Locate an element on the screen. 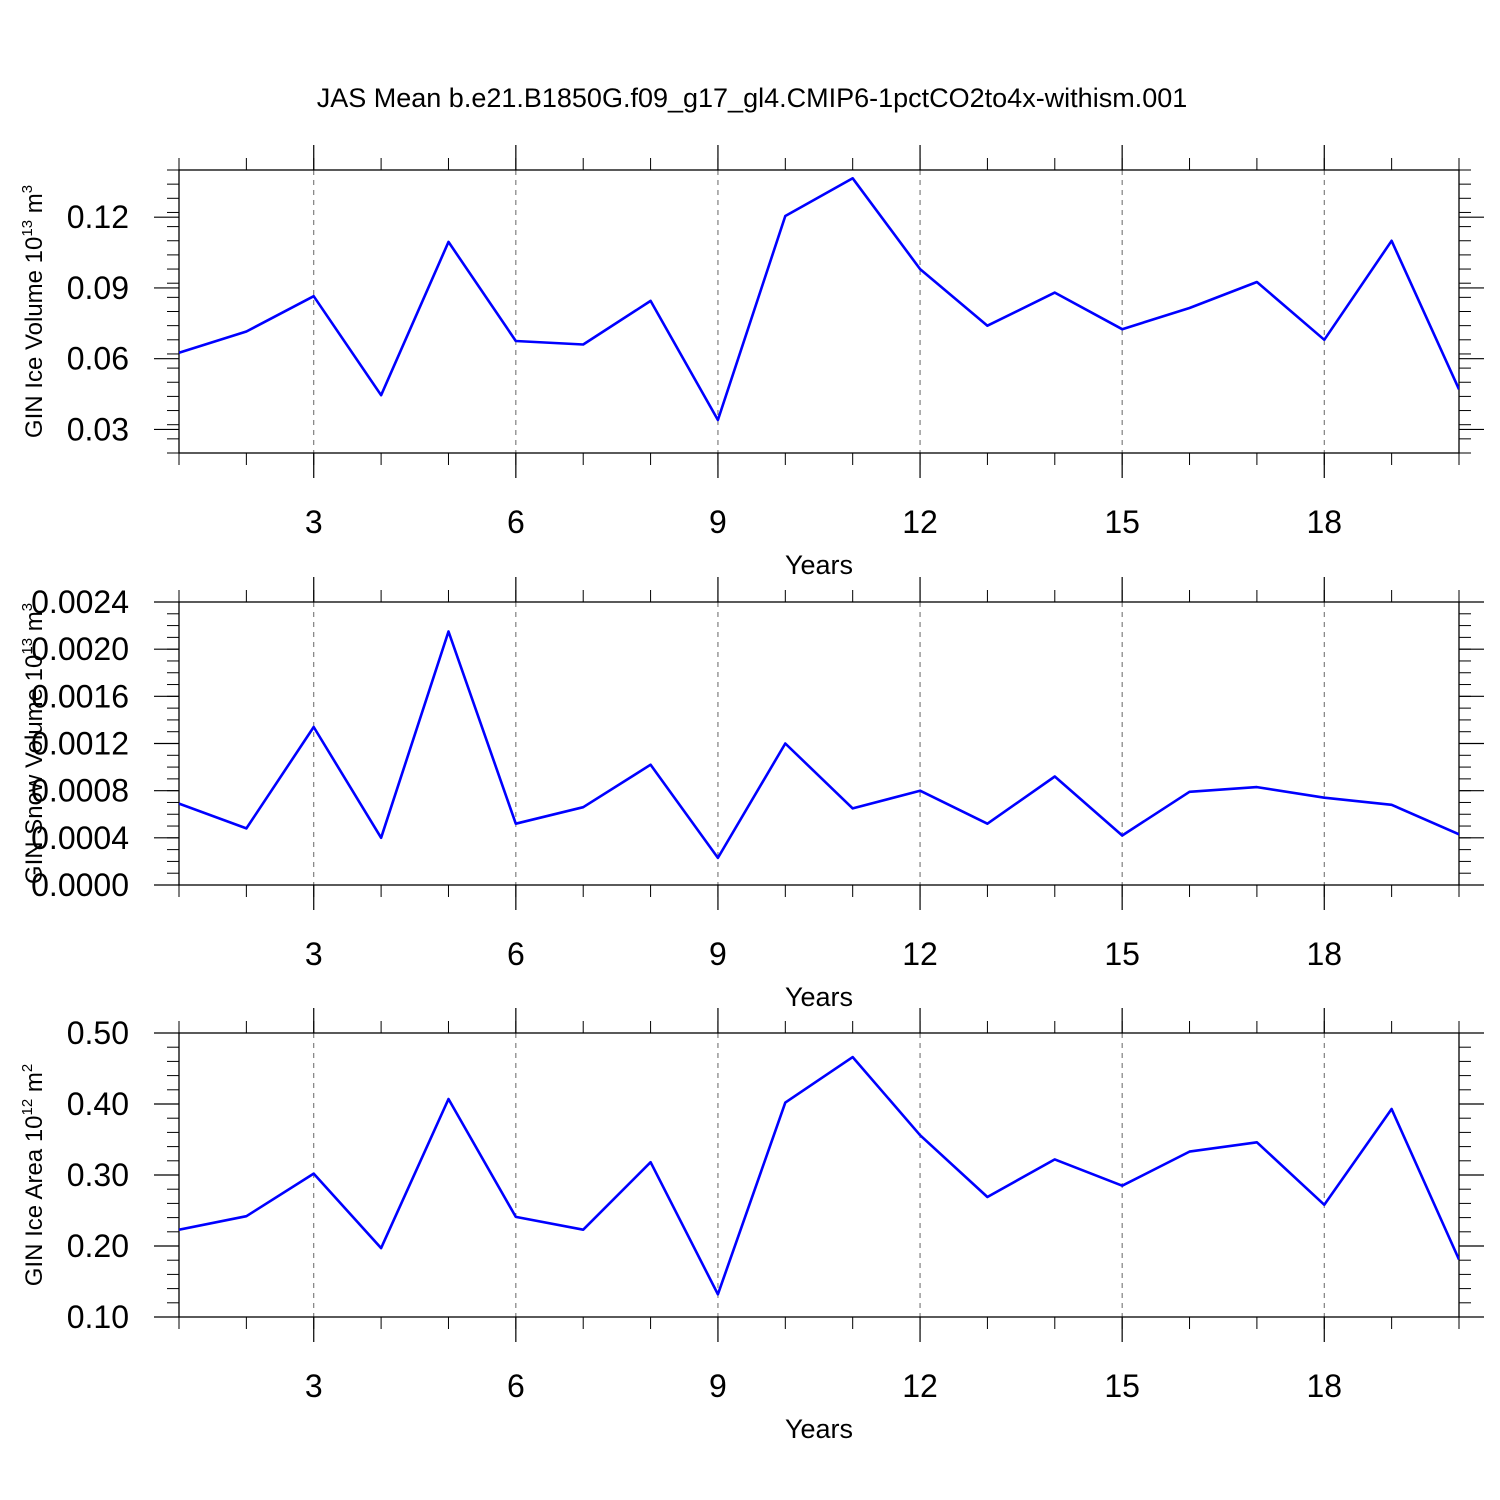 This screenshot has width=1500, height=1500. y-tick-label: 0.06 is located at coordinates (98, 359).